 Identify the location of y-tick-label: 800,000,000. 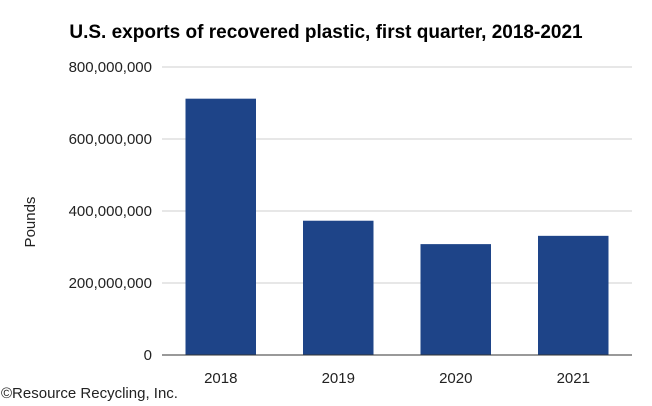
(110, 67).